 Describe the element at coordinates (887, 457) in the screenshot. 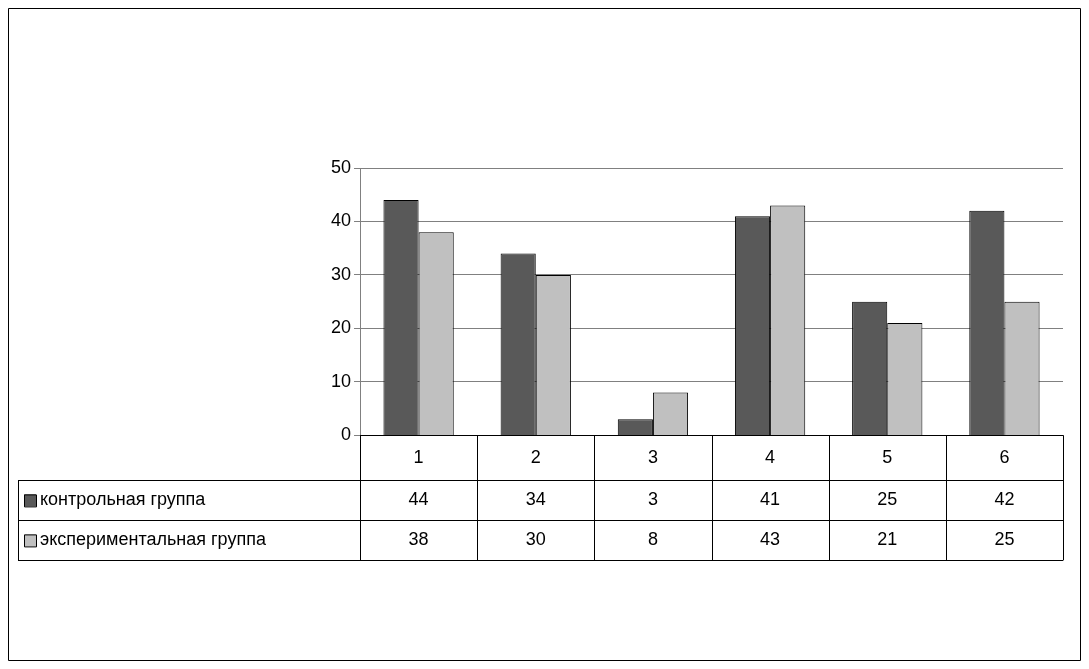

I see `x-tick-label: 5` at that location.